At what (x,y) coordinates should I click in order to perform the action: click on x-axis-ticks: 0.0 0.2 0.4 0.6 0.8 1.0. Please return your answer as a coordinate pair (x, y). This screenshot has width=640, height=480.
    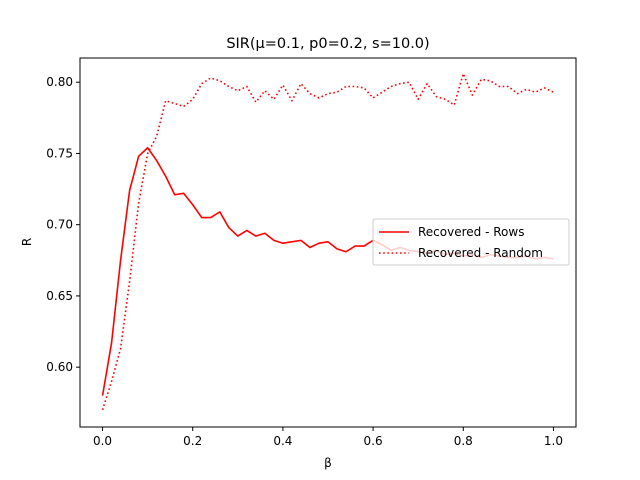
    Looking at the image, I should click on (328, 437).